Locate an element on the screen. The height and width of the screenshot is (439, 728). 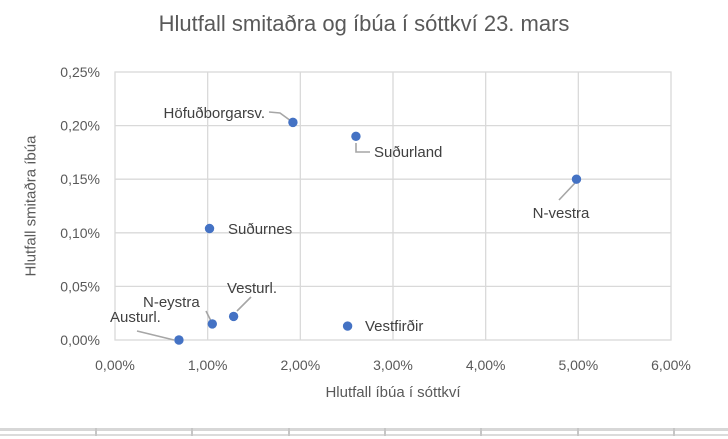
point-label: Höfuðborgarsv. is located at coordinates (214, 113).